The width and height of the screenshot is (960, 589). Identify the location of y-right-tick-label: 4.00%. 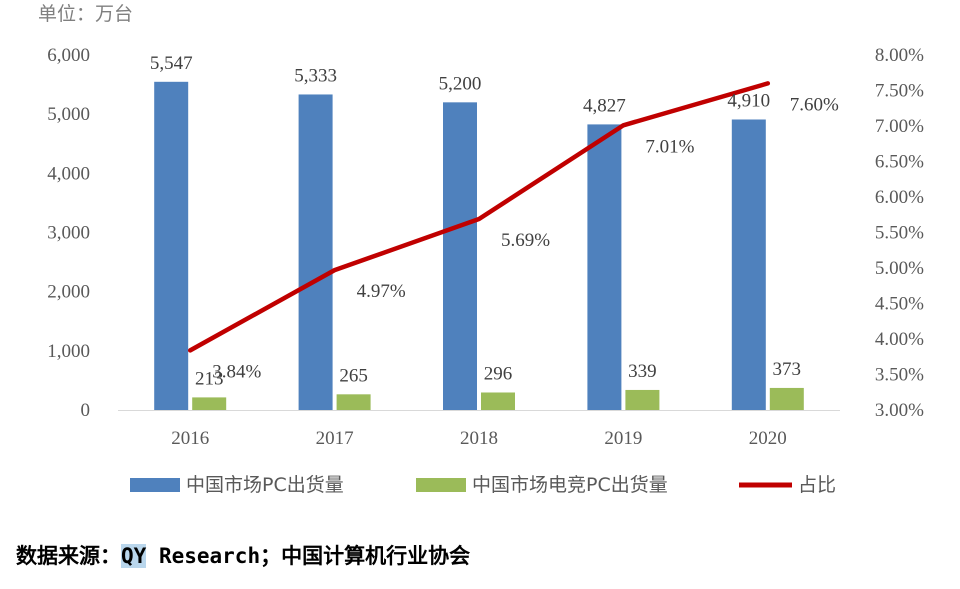
(899, 339).